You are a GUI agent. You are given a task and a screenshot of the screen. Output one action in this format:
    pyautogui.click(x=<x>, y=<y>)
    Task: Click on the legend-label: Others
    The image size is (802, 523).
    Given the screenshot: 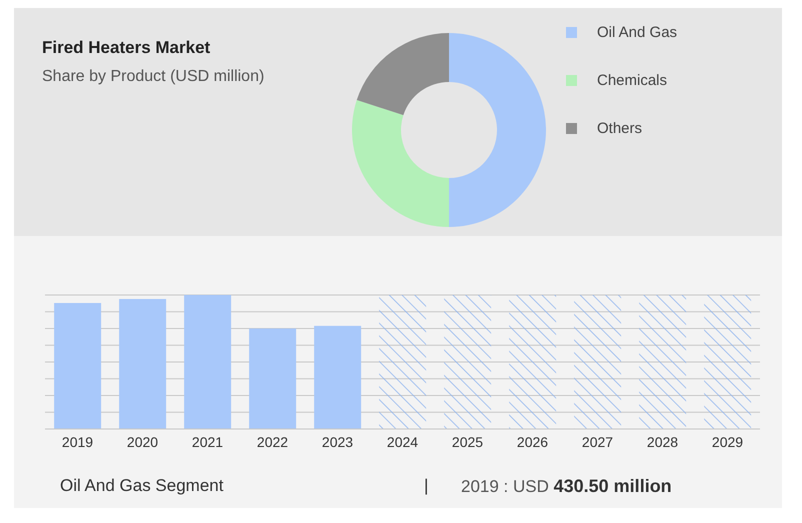 What is the action you would take?
    pyautogui.click(x=619, y=128)
    